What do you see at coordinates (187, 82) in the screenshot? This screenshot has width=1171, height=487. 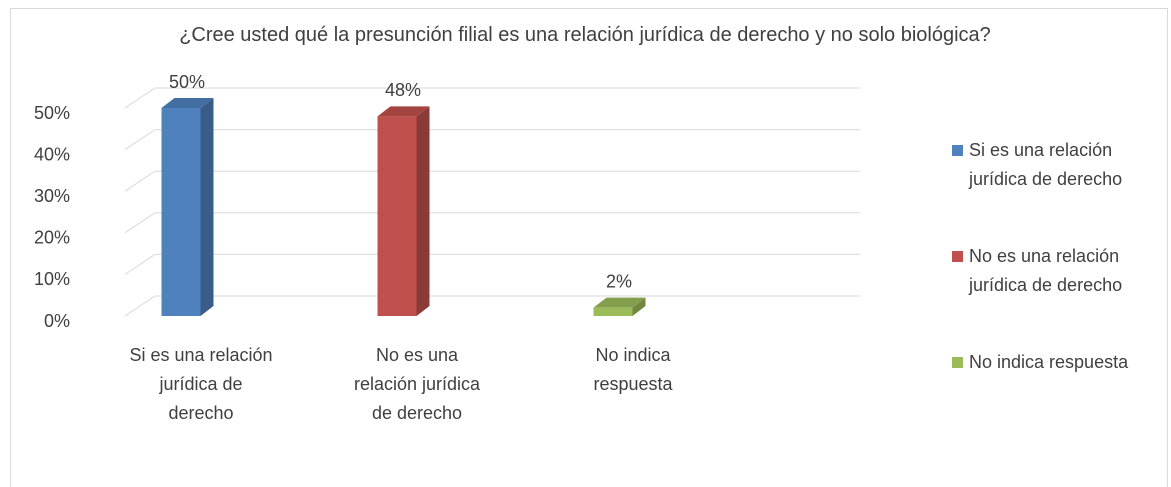 I see `data-label: 50%` at bounding box center [187, 82].